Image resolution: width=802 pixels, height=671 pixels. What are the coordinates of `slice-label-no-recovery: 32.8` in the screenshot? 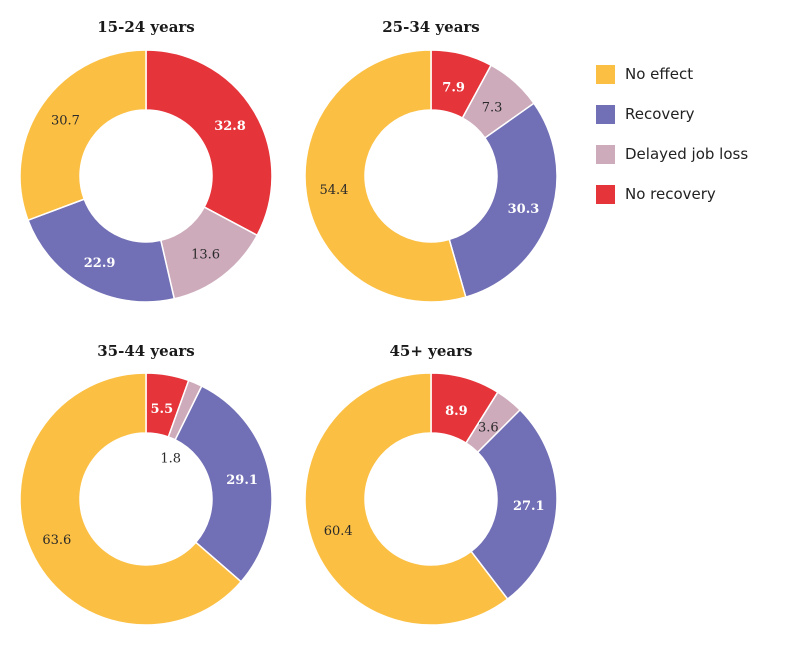 It's located at (230, 126).